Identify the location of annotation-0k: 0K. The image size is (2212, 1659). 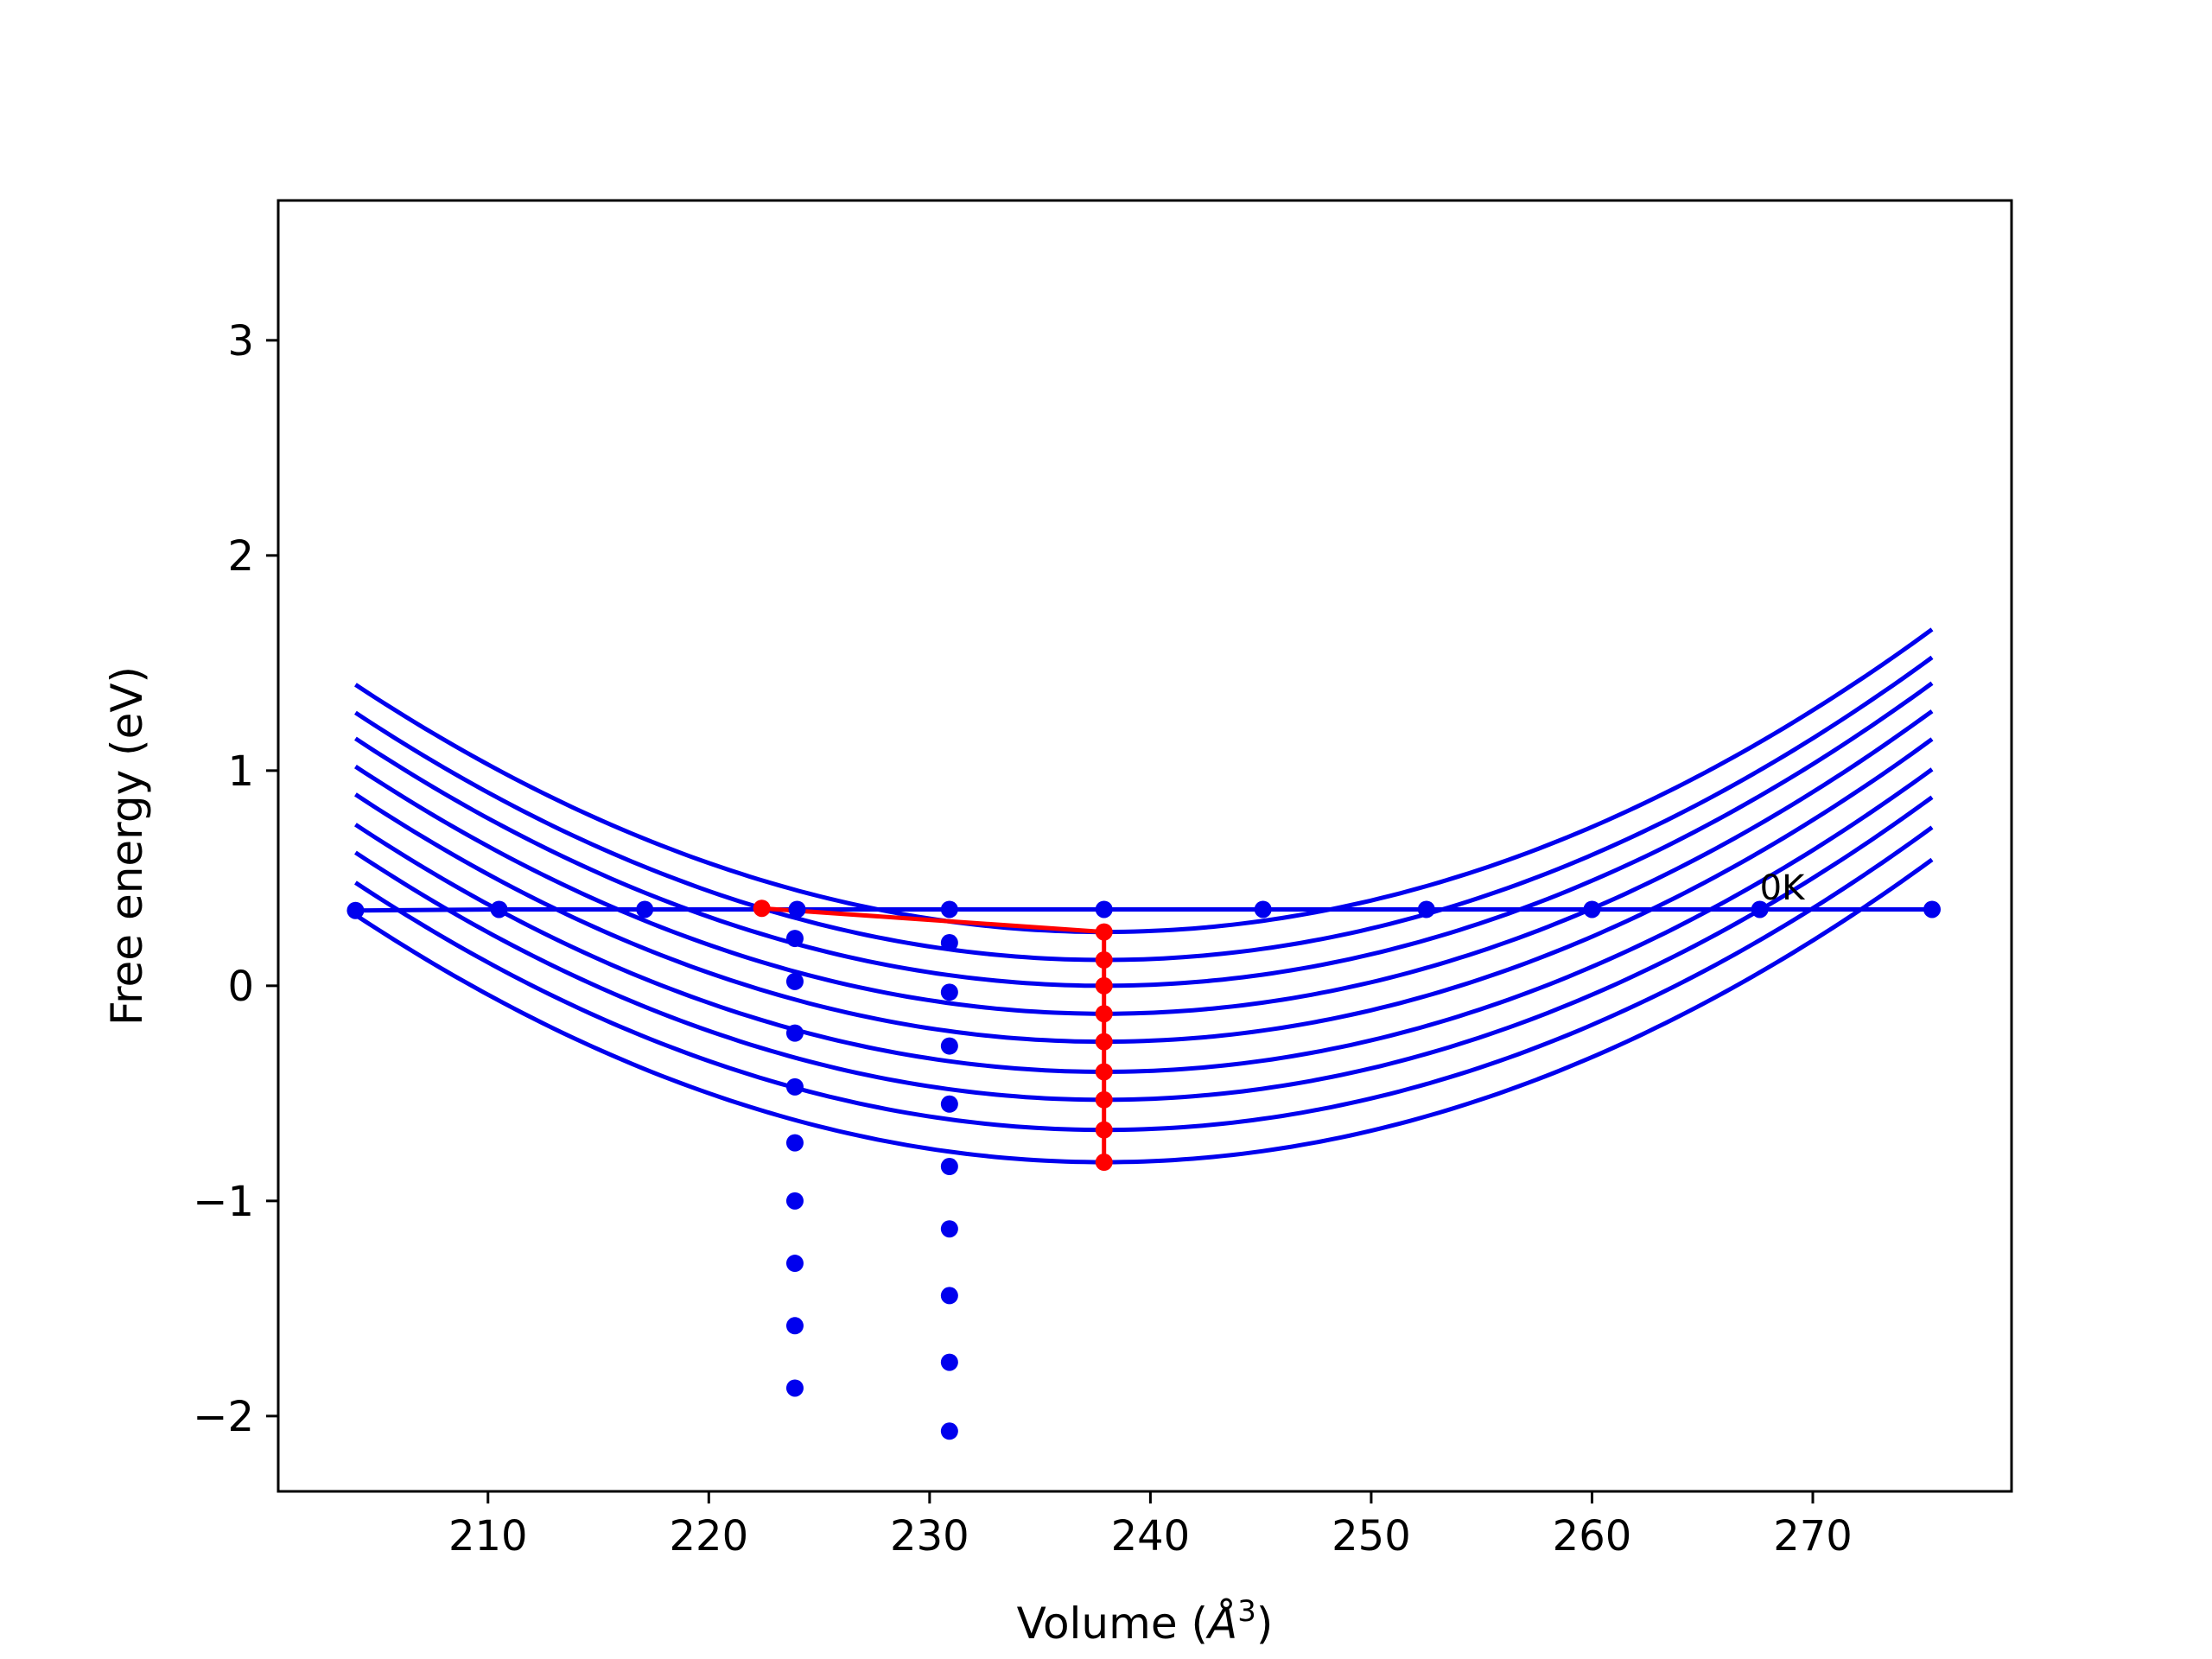
(1783, 888).